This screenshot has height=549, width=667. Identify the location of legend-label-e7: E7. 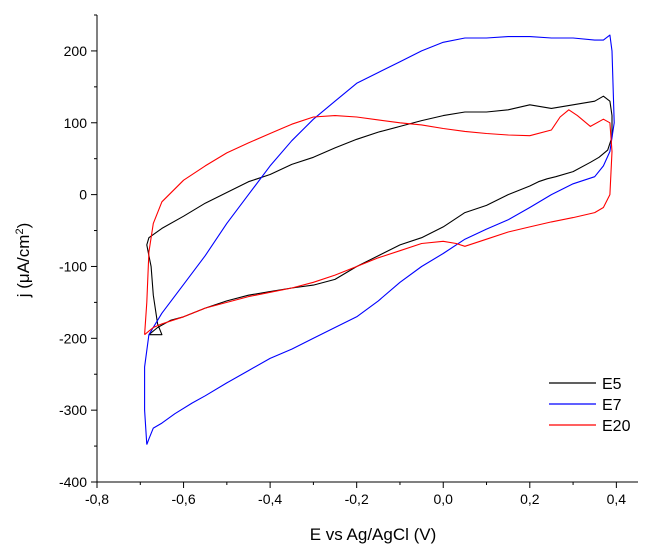
(612, 405).